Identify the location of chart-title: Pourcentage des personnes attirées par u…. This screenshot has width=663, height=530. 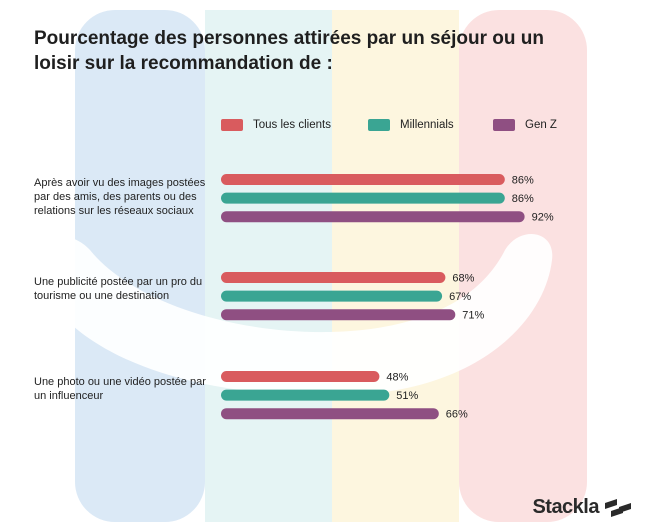
(289, 51).